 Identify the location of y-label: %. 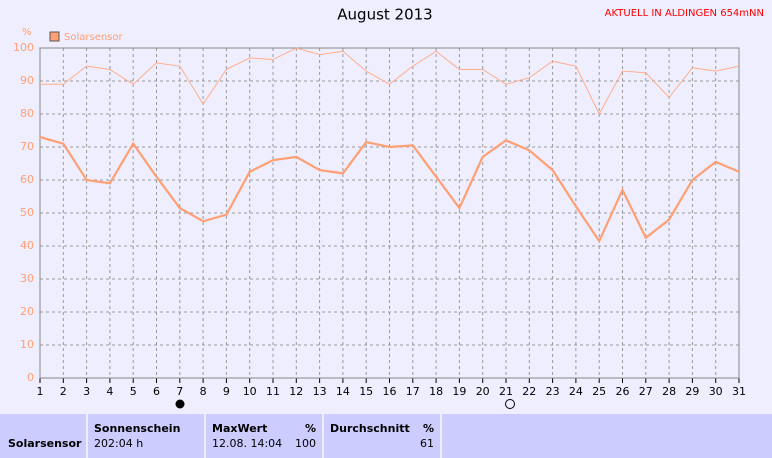
(27, 32).